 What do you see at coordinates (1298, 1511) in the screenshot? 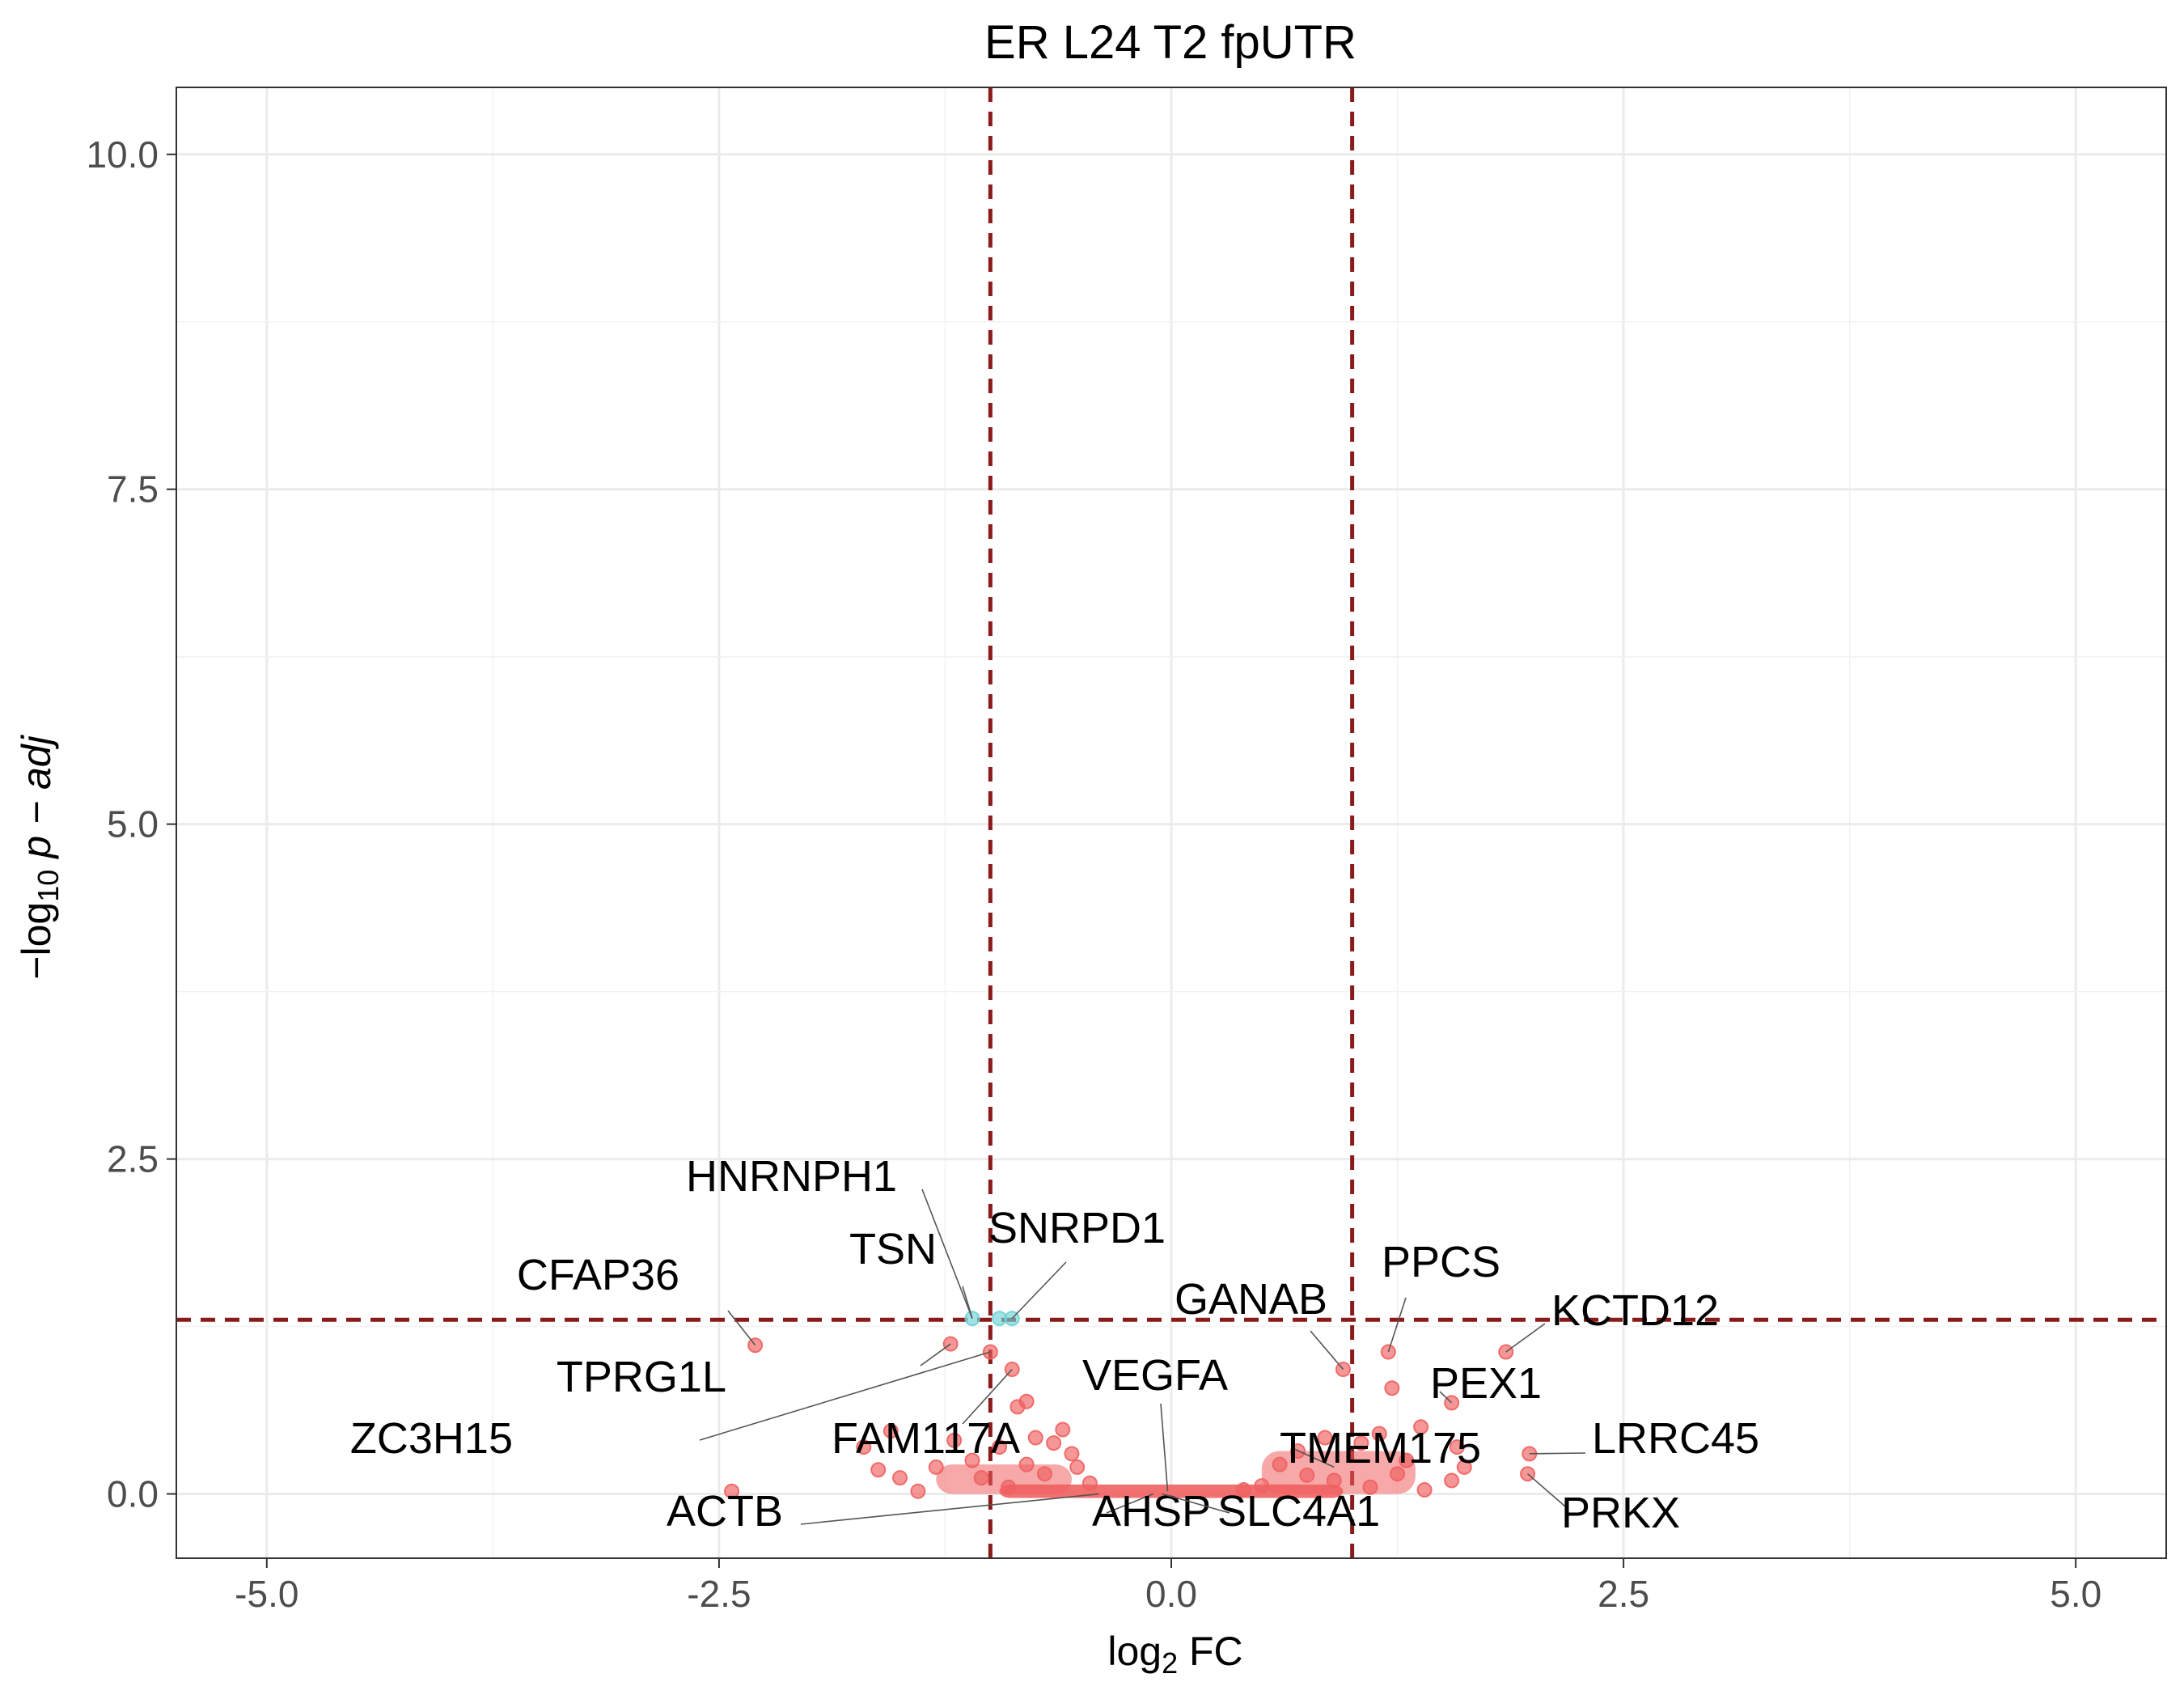
I see `gene-label: SLC4A1` at bounding box center [1298, 1511].